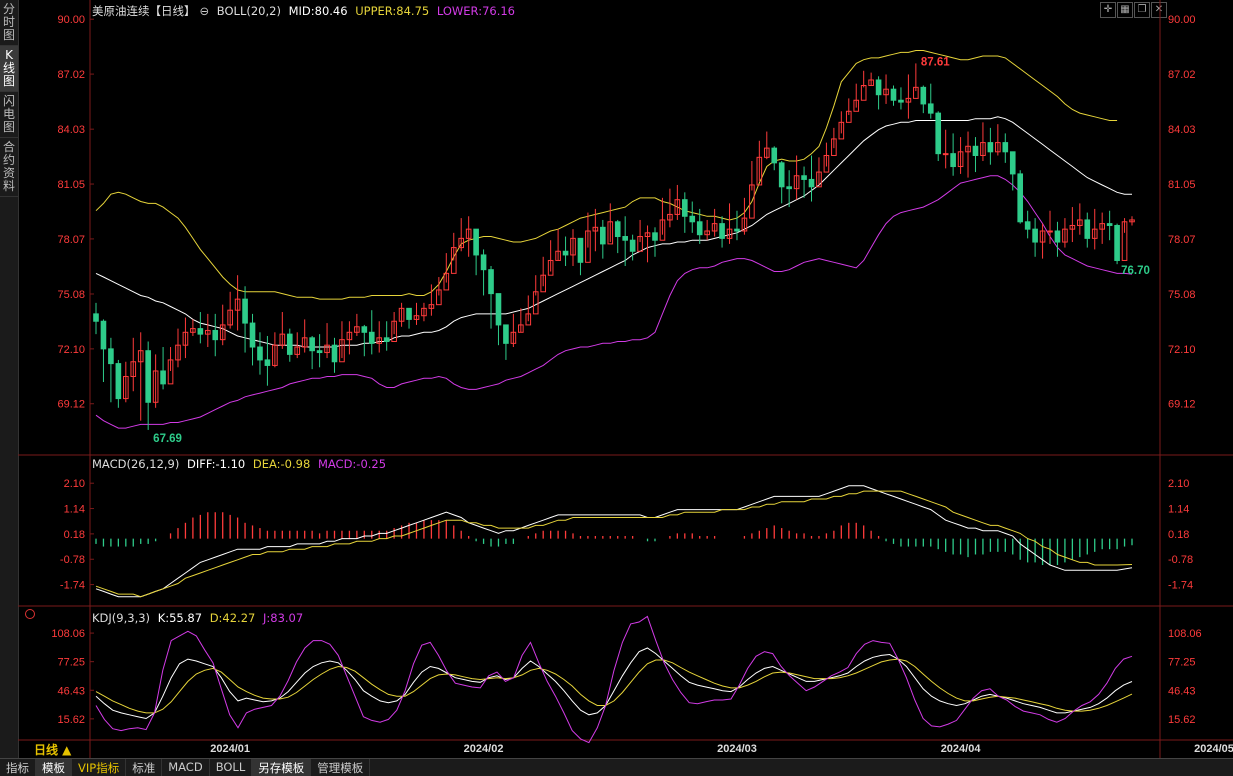  I want to click on macd-tick-left: 1.14, so click(74, 510).